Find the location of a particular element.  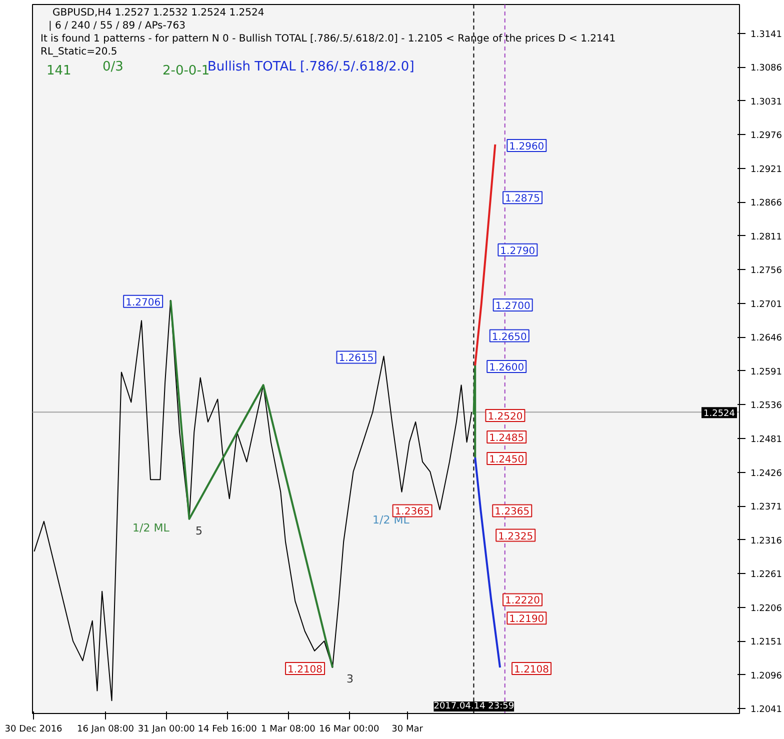

annotation: | 6 / 240 / 55 / 89 / APs-763 is located at coordinates (117, 26).